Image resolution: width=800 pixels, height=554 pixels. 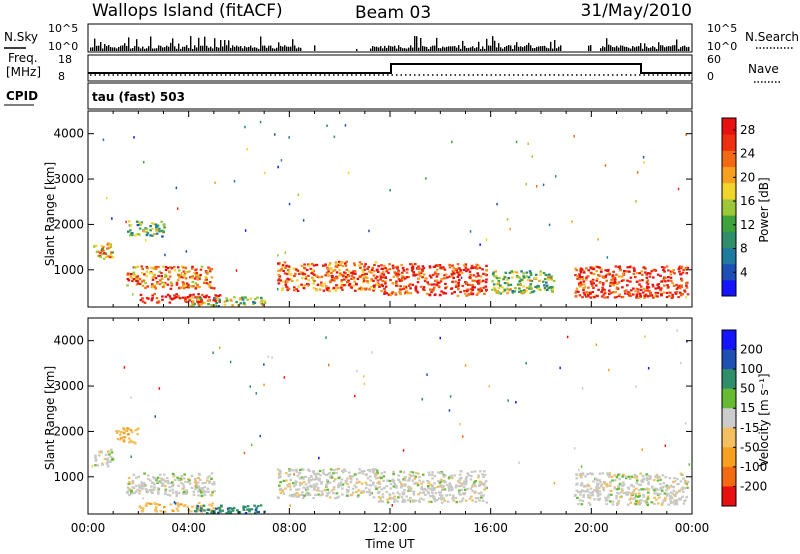 What do you see at coordinates (753, 467) in the screenshot?
I see `colorbar-tick-label: -100` at bounding box center [753, 467].